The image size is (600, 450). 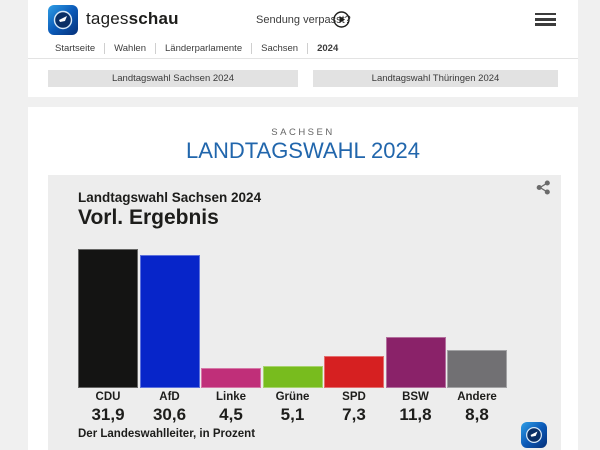 What do you see at coordinates (477, 369) in the screenshot?
I see `bar-andere` at bounding box center [477, 369].